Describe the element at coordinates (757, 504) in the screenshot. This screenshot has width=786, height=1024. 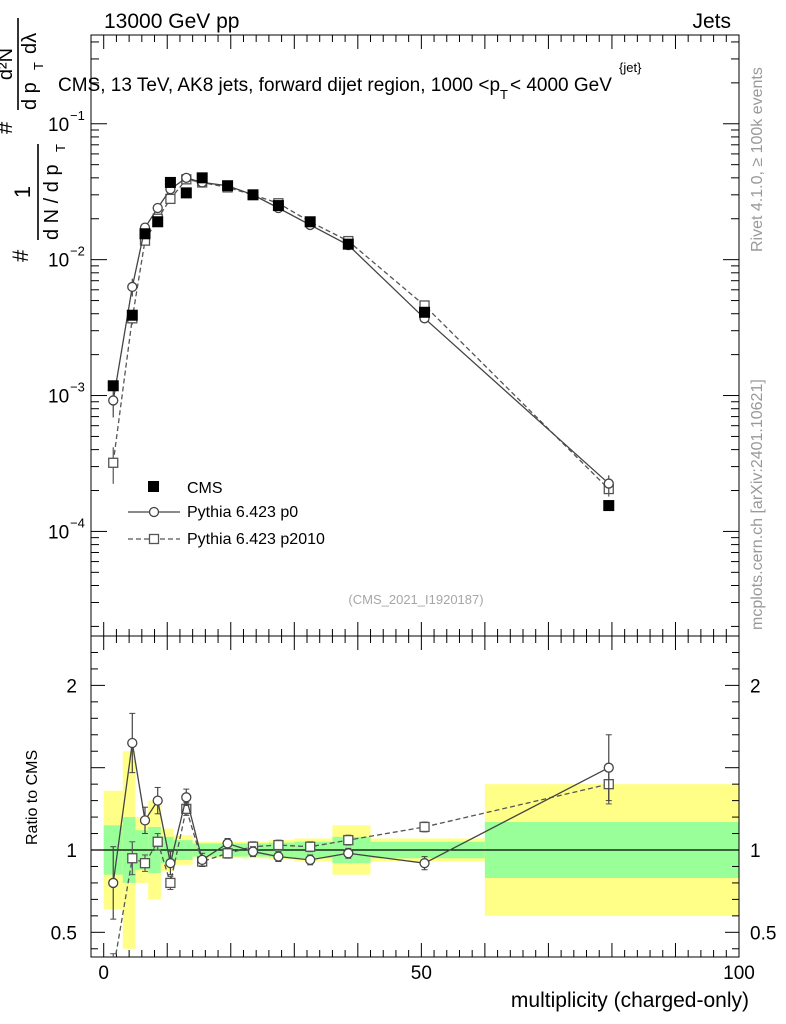
I see `side-mcplots-label: mcplots.cern.ch [arXiv:2401.10621]` at that location.